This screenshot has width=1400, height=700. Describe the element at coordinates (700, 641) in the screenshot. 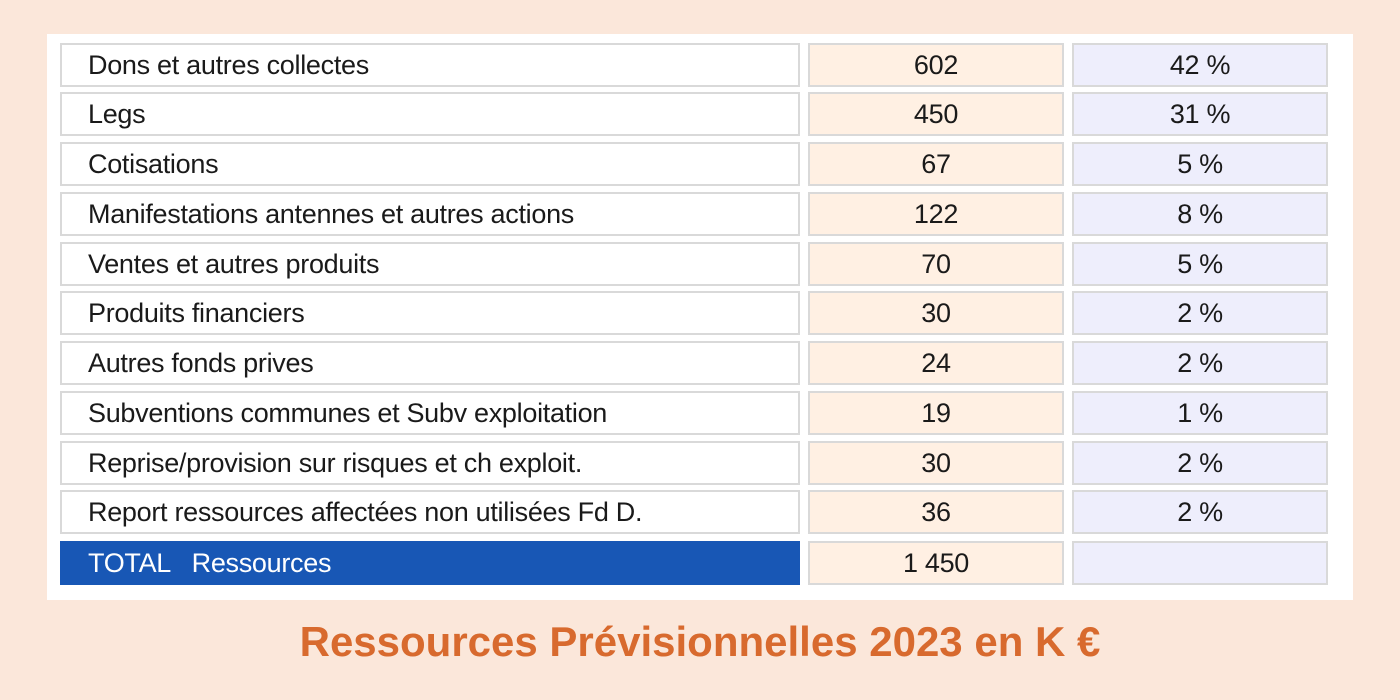

I see `caption-title: Ressources Prévisionnelles 2023 en K €` at that location.